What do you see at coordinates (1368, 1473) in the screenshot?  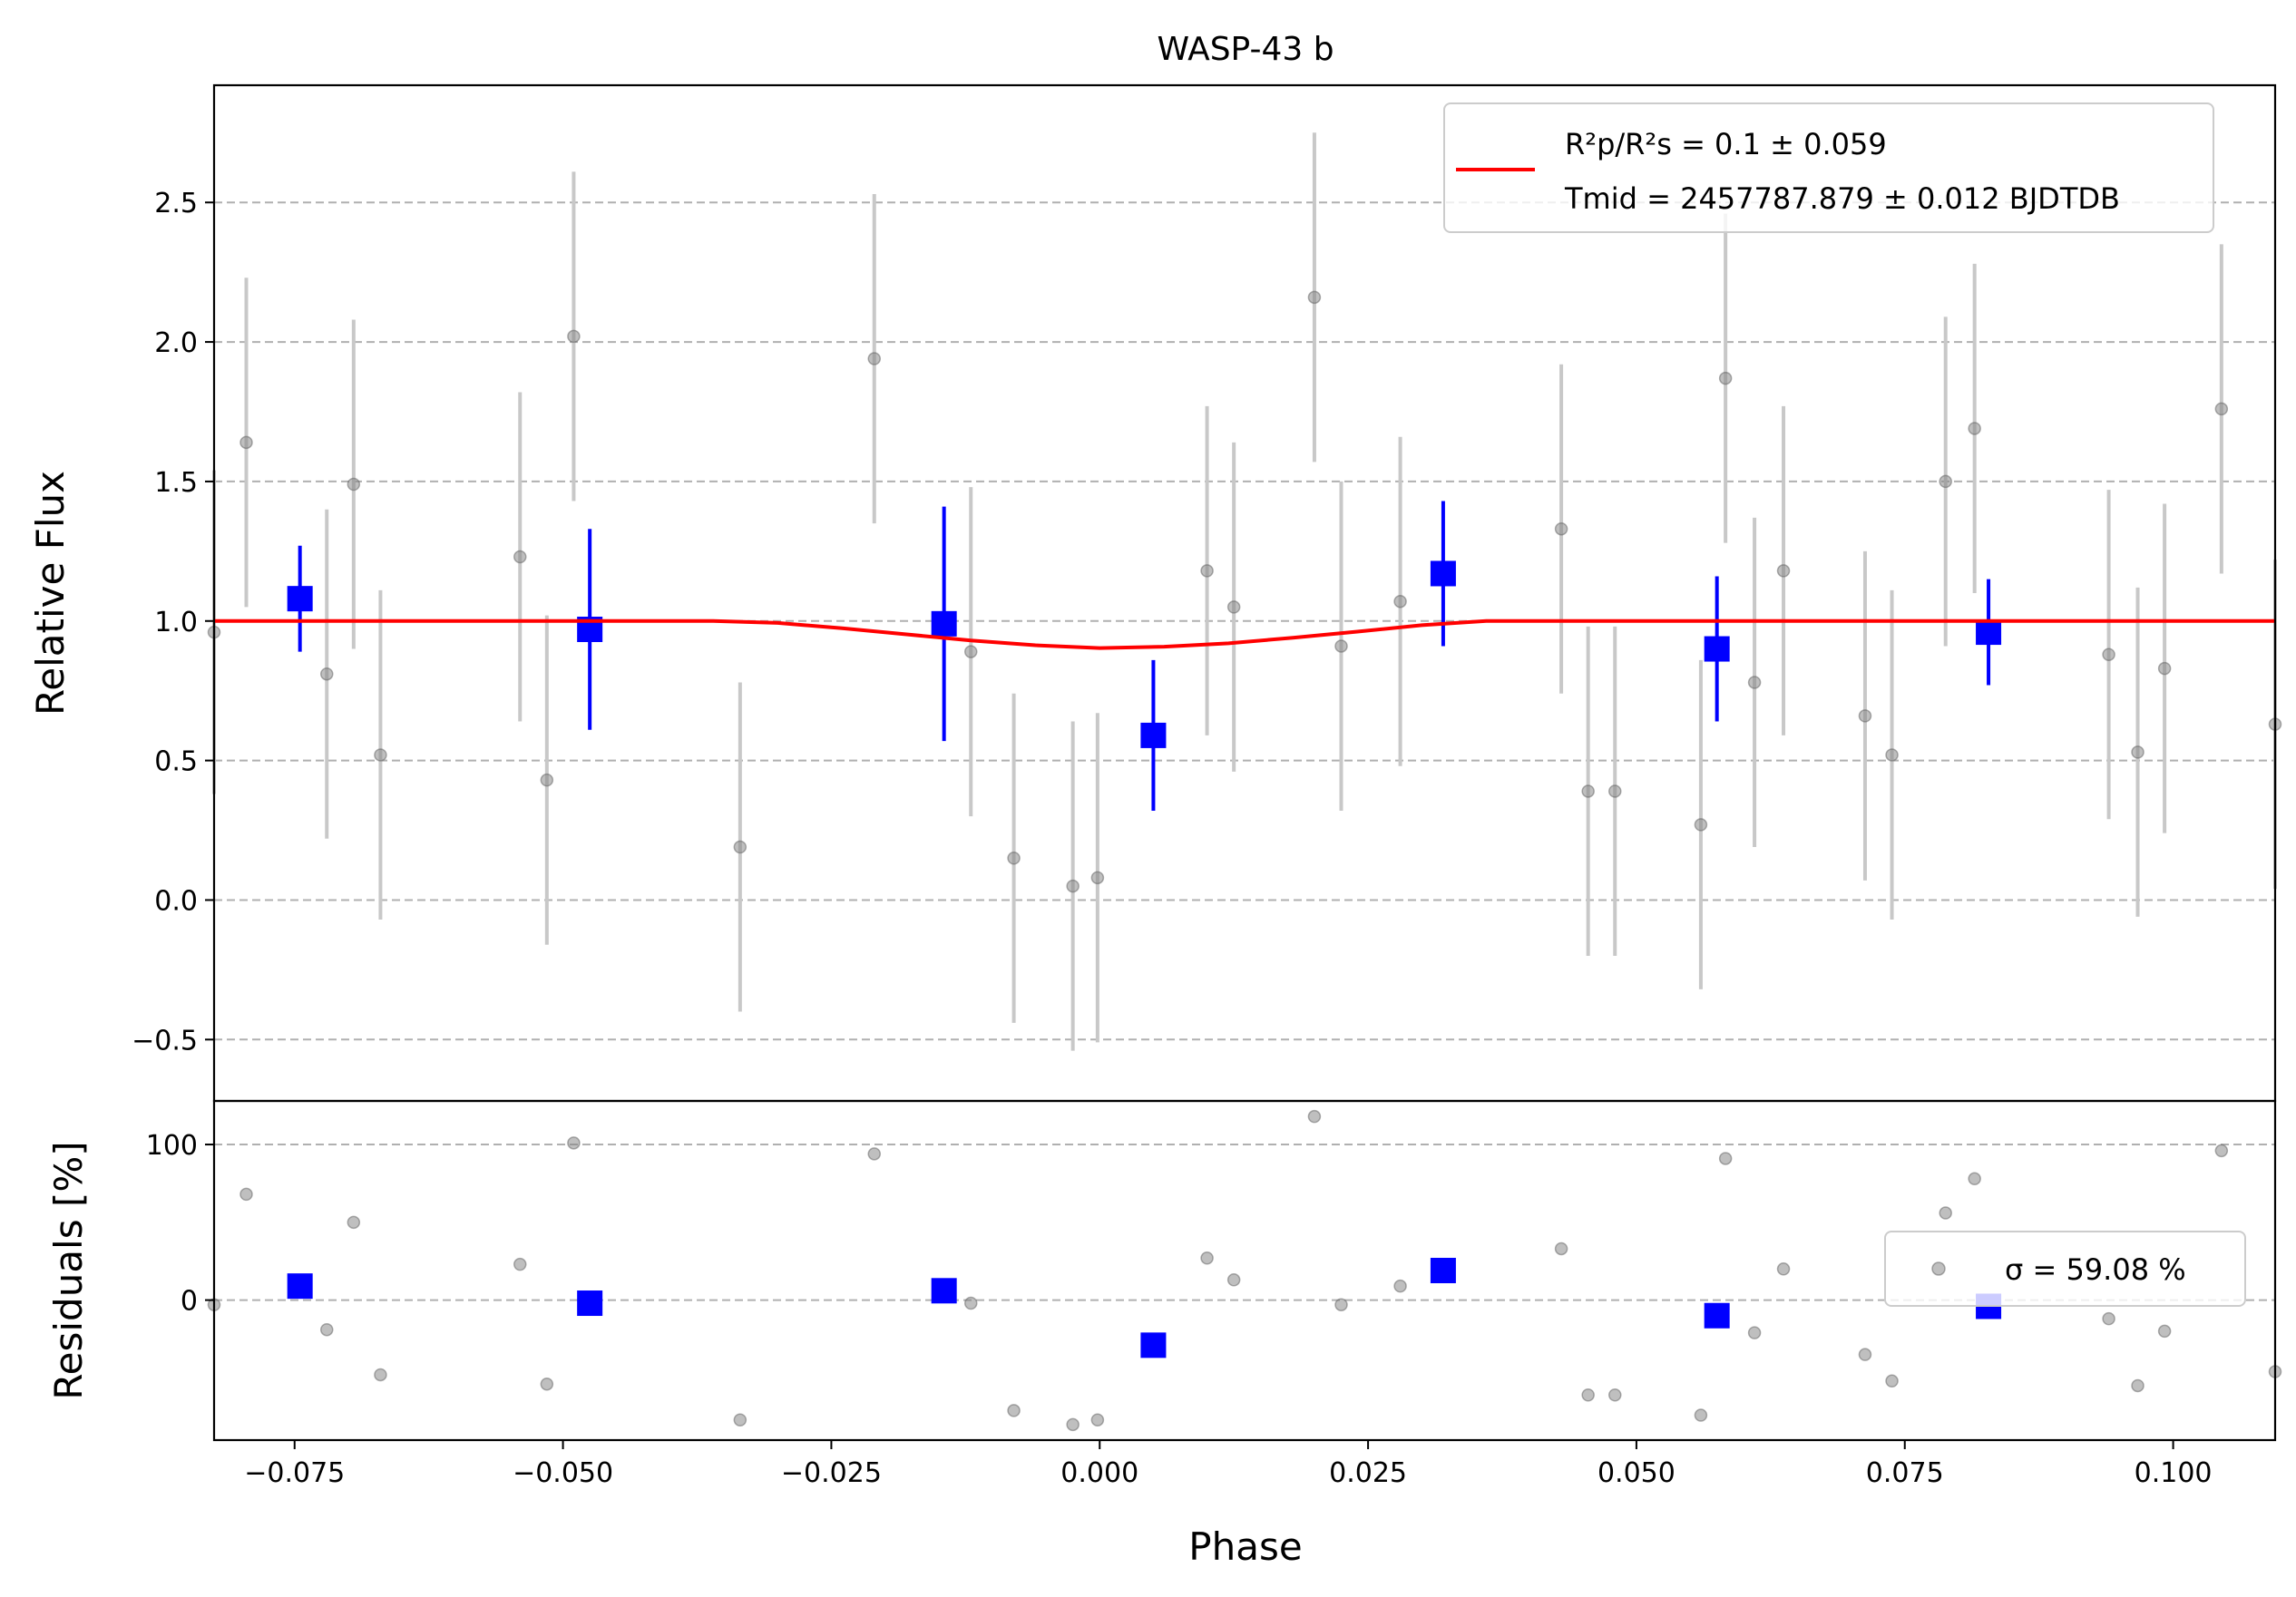 I see `xtick-label: 0.025` at bounding box center [1368, 1473].